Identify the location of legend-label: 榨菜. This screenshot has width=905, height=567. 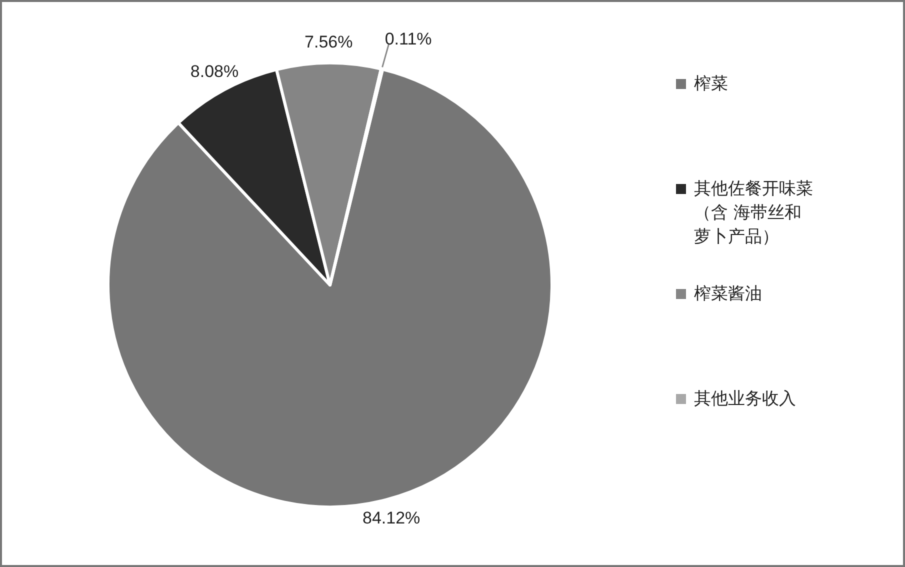
(711, 84).